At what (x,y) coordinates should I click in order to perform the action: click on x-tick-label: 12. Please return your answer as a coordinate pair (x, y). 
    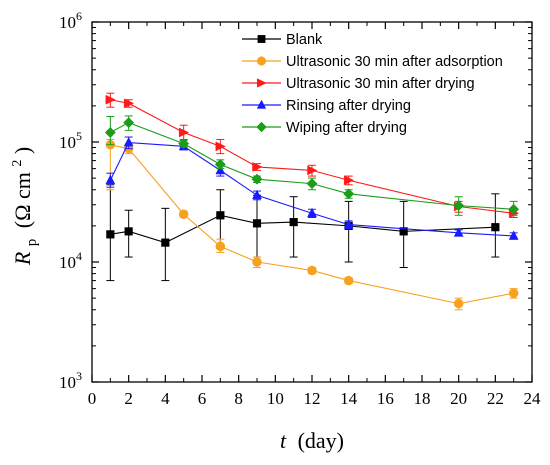
    Looking at the image, I should click on (312, 398).